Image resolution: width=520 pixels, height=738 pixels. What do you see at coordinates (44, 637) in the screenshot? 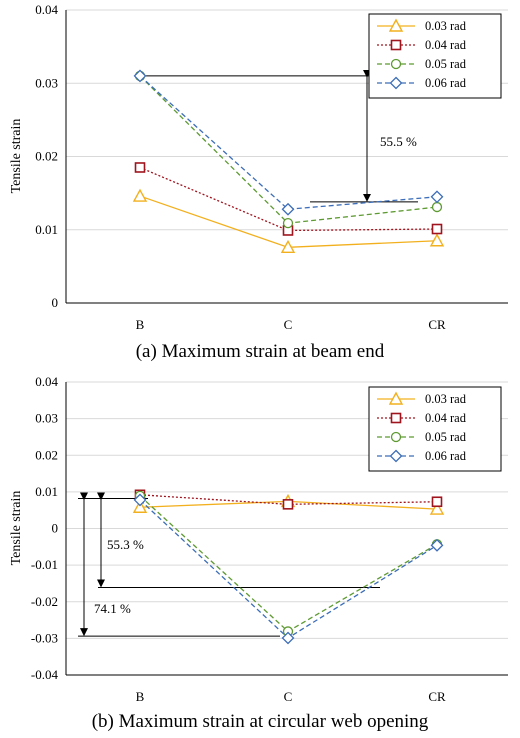
I see `y-tick-label: -0.03` at bounding box center [44, 637].